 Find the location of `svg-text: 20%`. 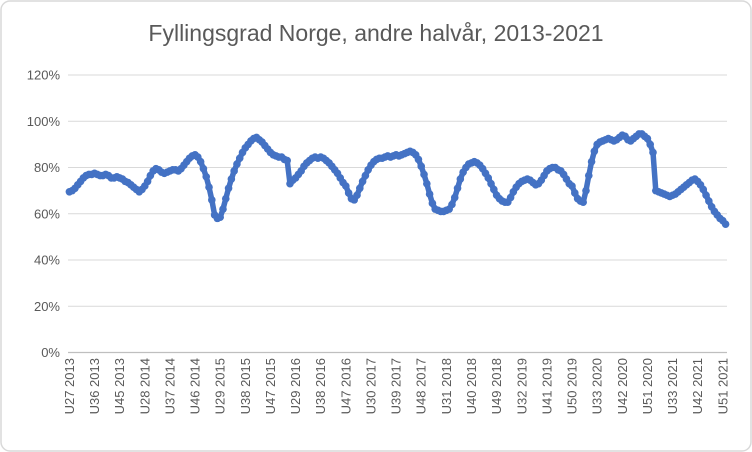

svg-text: 20% is located at coordinates (47, 306).